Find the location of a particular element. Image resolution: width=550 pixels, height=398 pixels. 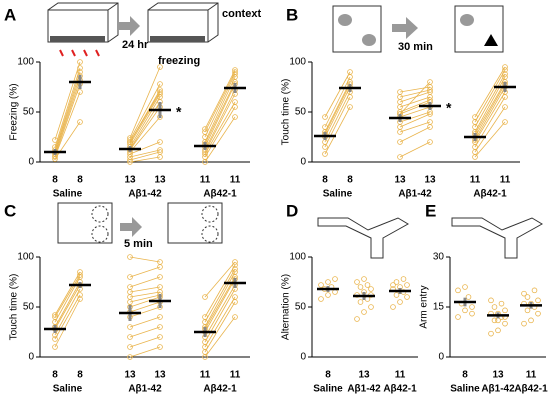

group-label: Saline is located at coordinates (465, 389).